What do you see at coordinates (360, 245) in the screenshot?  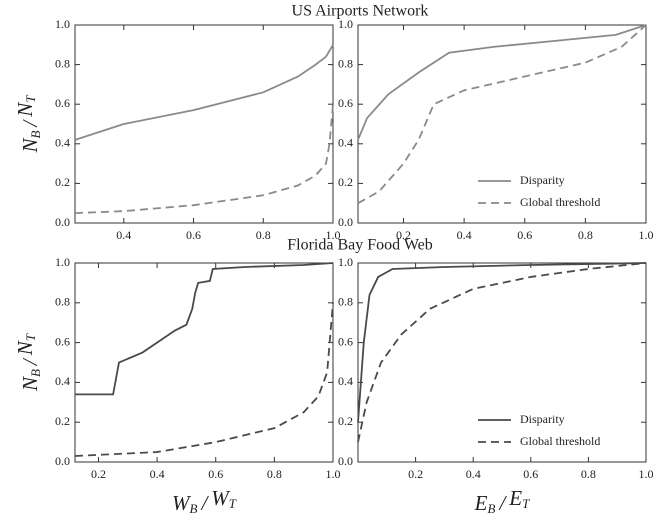 I see `panel-title: Florida Bay Food Web` at bounding box center [360, 245].